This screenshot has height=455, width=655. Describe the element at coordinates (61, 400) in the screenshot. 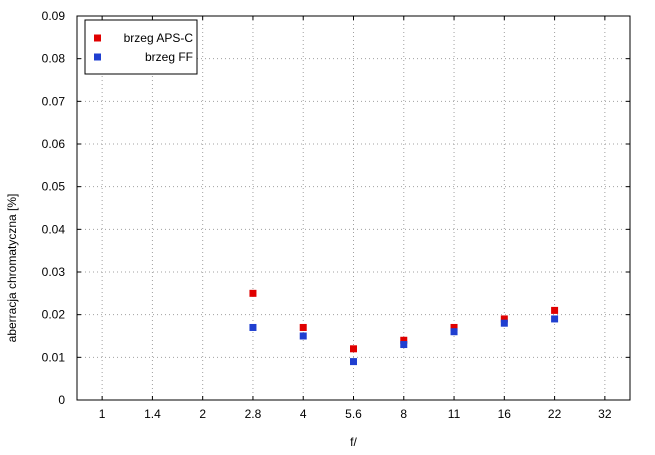

I see `y-tick-label: 0` at that location.